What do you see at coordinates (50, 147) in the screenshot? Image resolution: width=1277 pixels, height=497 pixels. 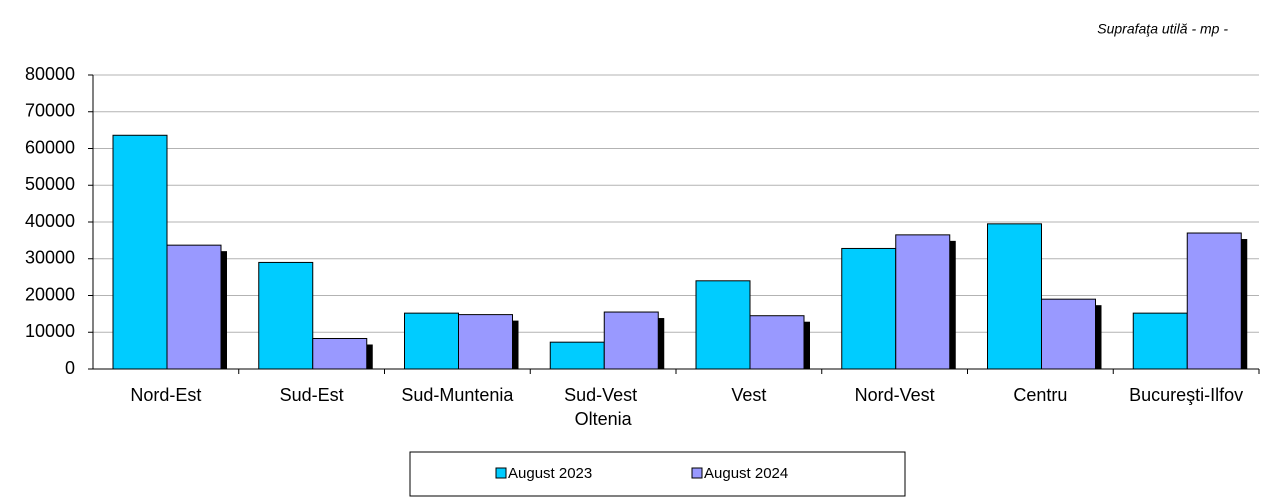 I see `y-tick-label: 60000` at bounding box center [50, 147].